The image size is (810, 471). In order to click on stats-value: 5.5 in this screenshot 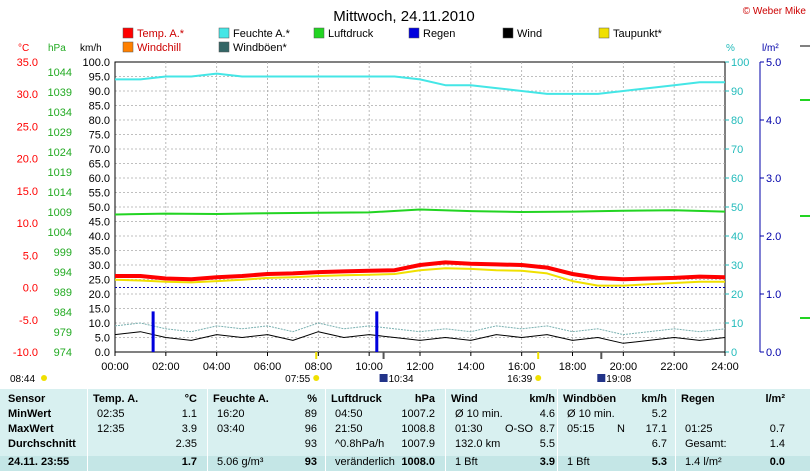, I will do `click(547, 444)`.